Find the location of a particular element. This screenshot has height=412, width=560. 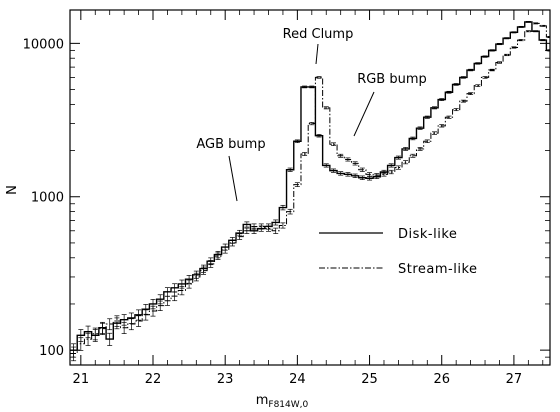

x-tick-label: 26 is located at coordinates (441, 379).